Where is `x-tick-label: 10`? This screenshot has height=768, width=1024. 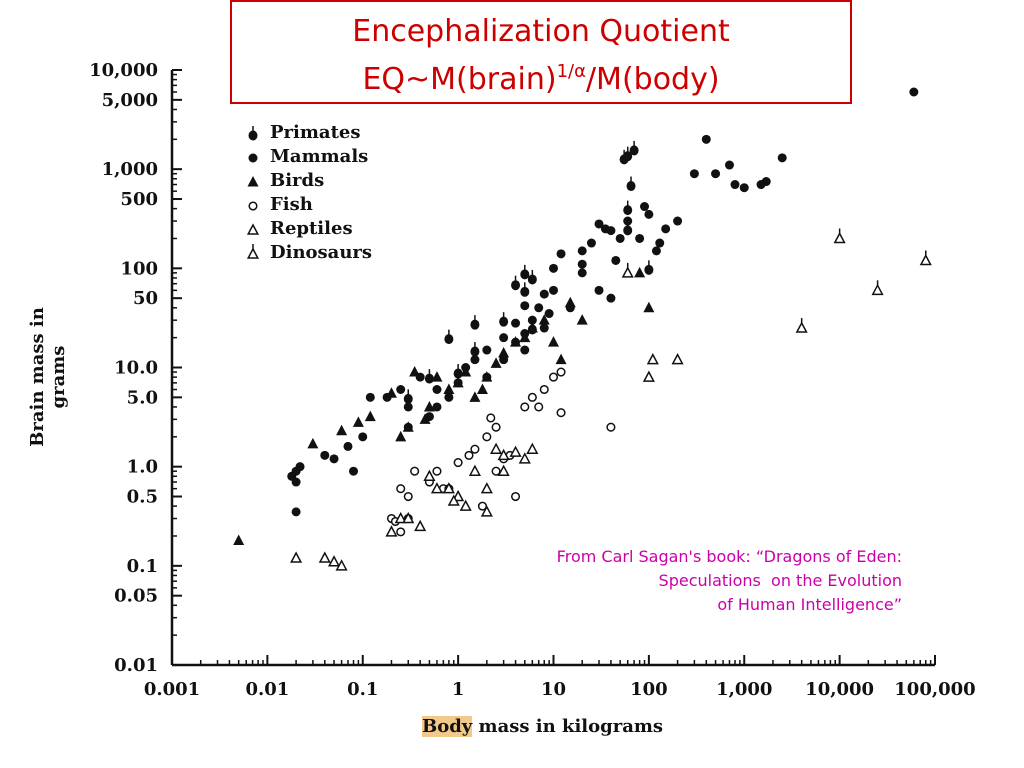
x-tick-label: 10 is located at coordinates (553, 689).